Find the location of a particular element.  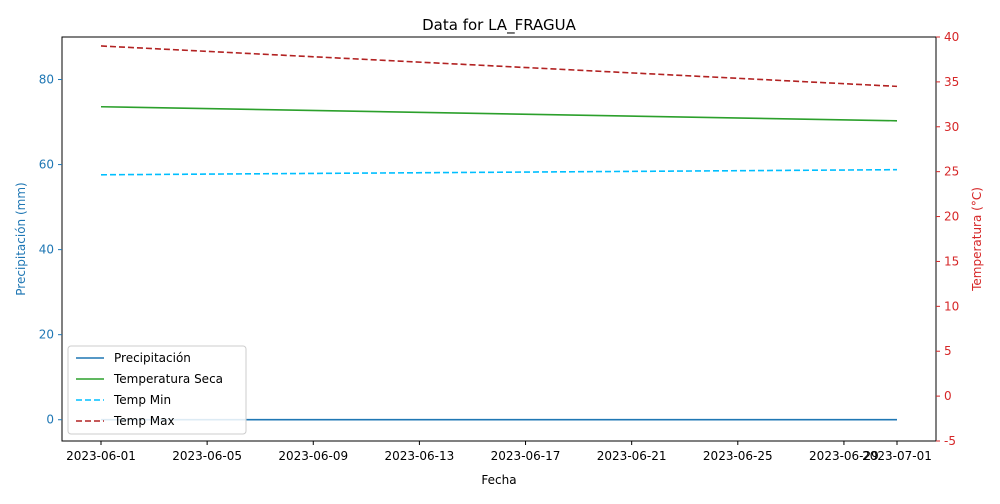

right-y-tick-label: 5 is located at coordinates (948, 351).